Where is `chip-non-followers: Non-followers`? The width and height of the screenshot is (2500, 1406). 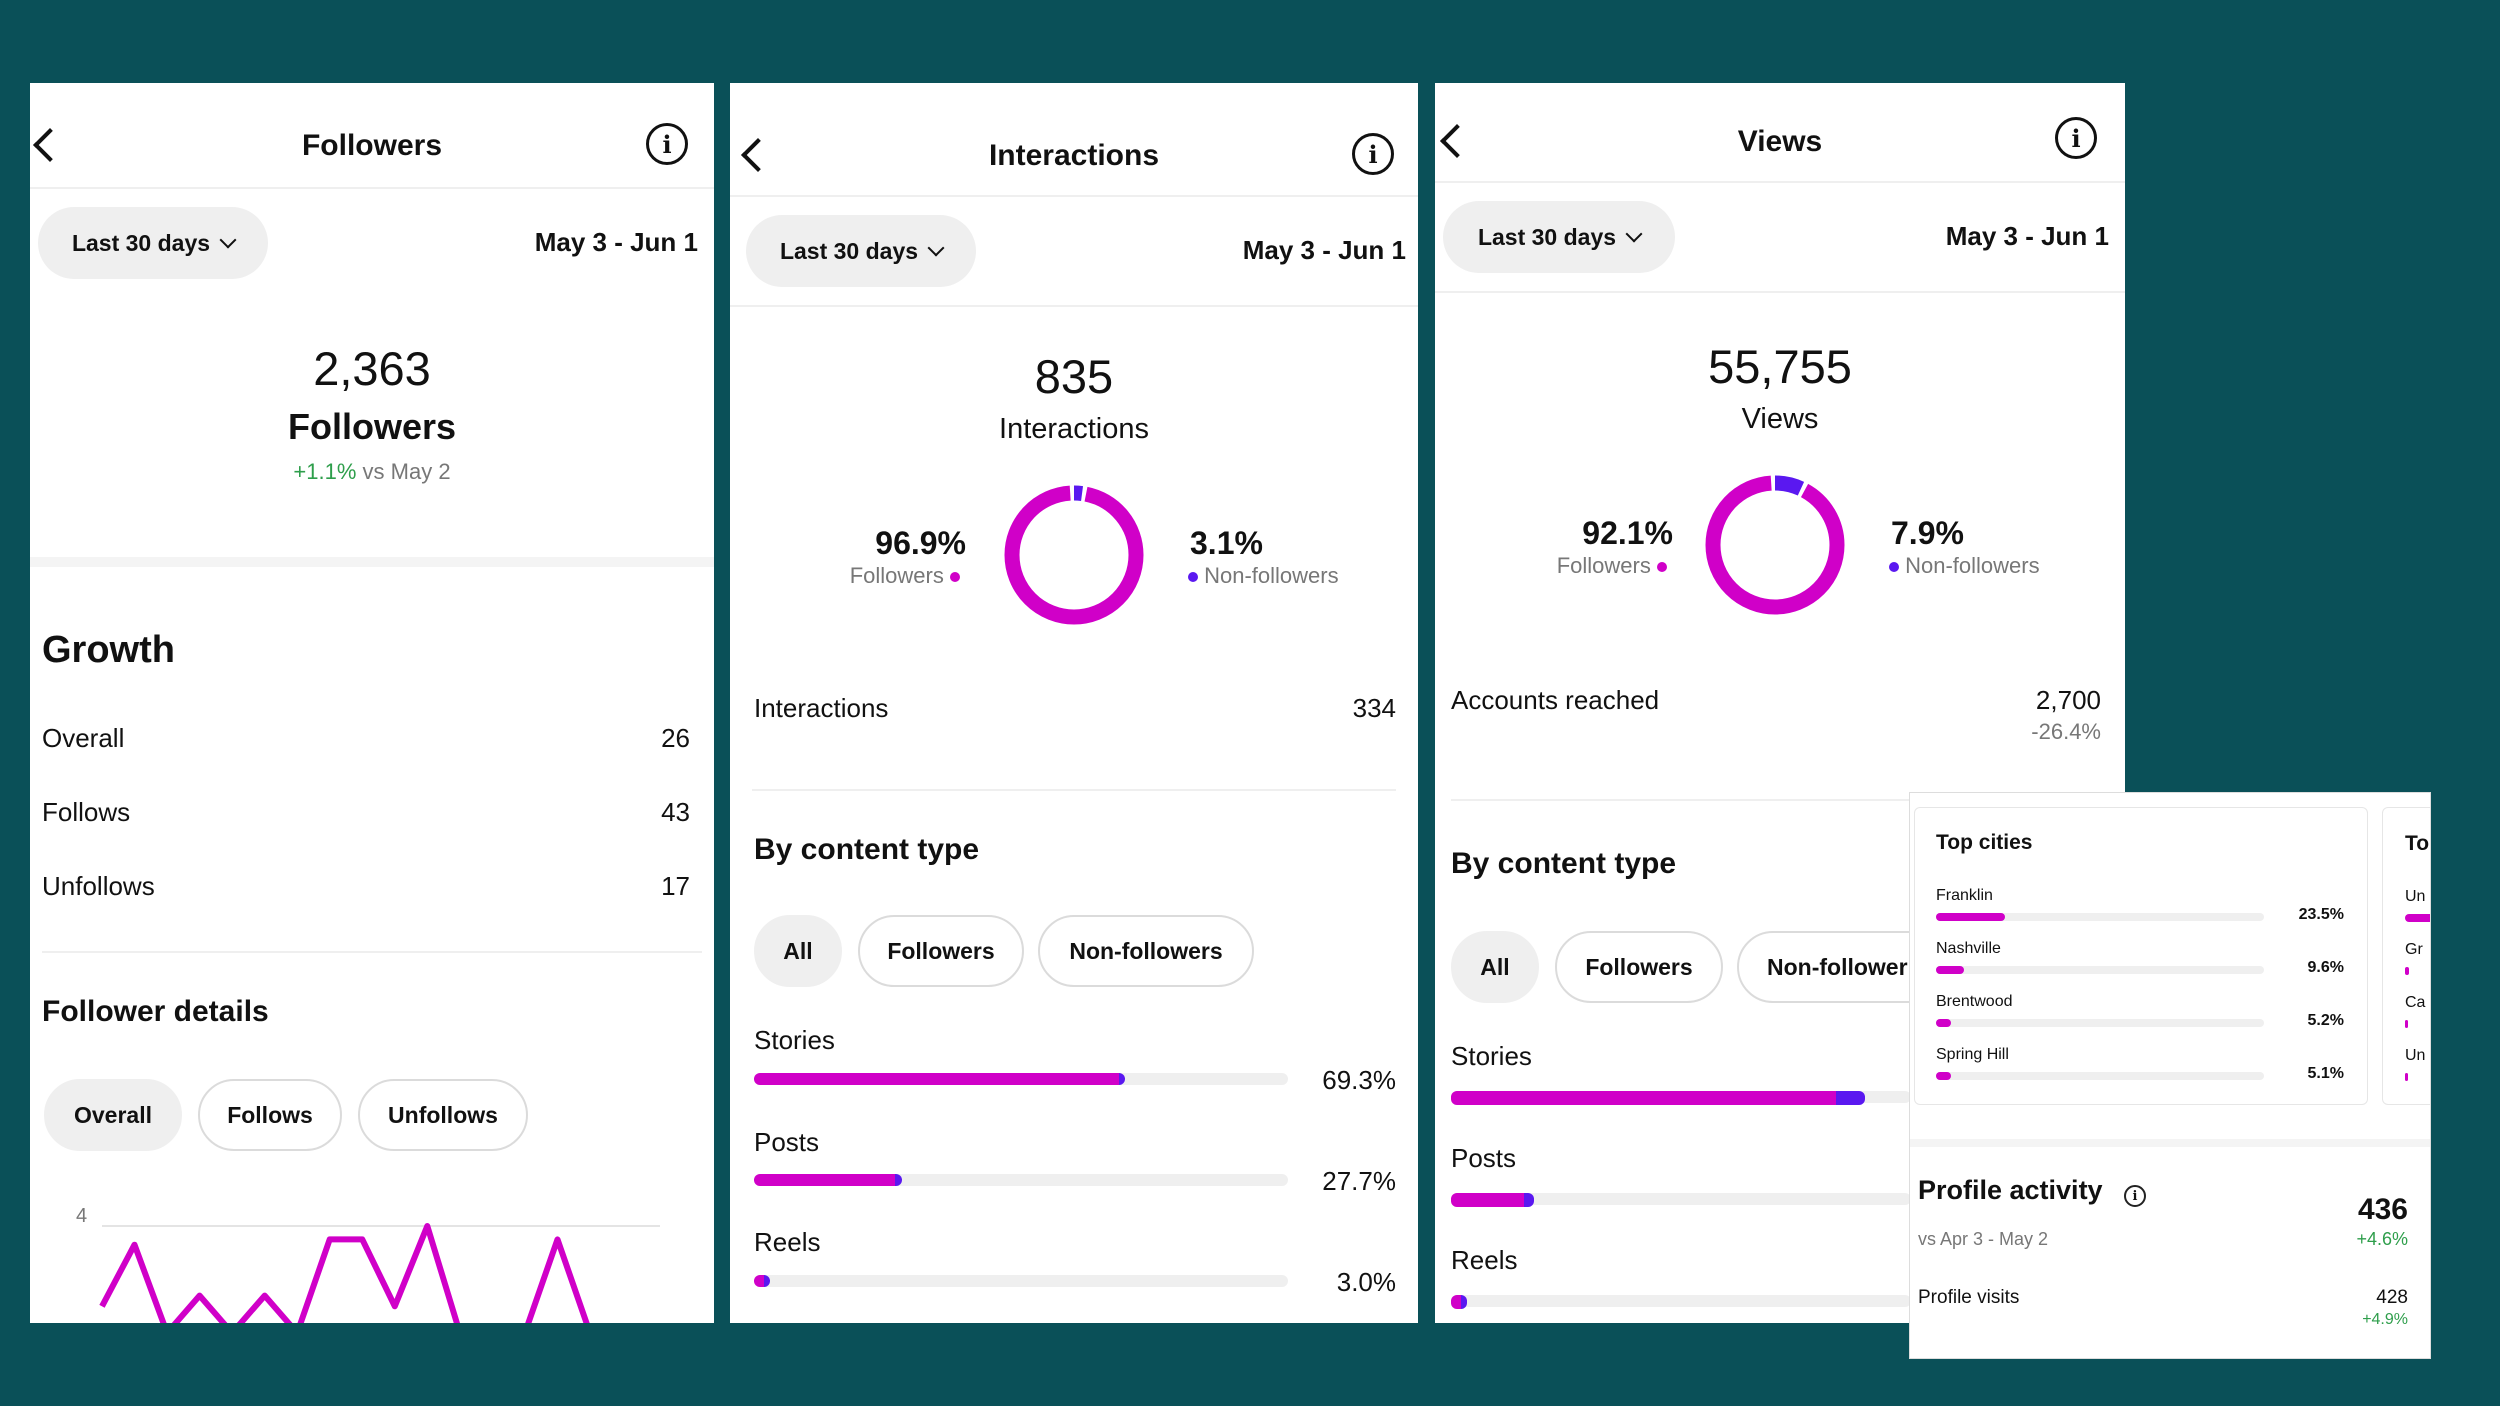 chip-non-followers: Non-followers is located at coordinates (1146, 951).